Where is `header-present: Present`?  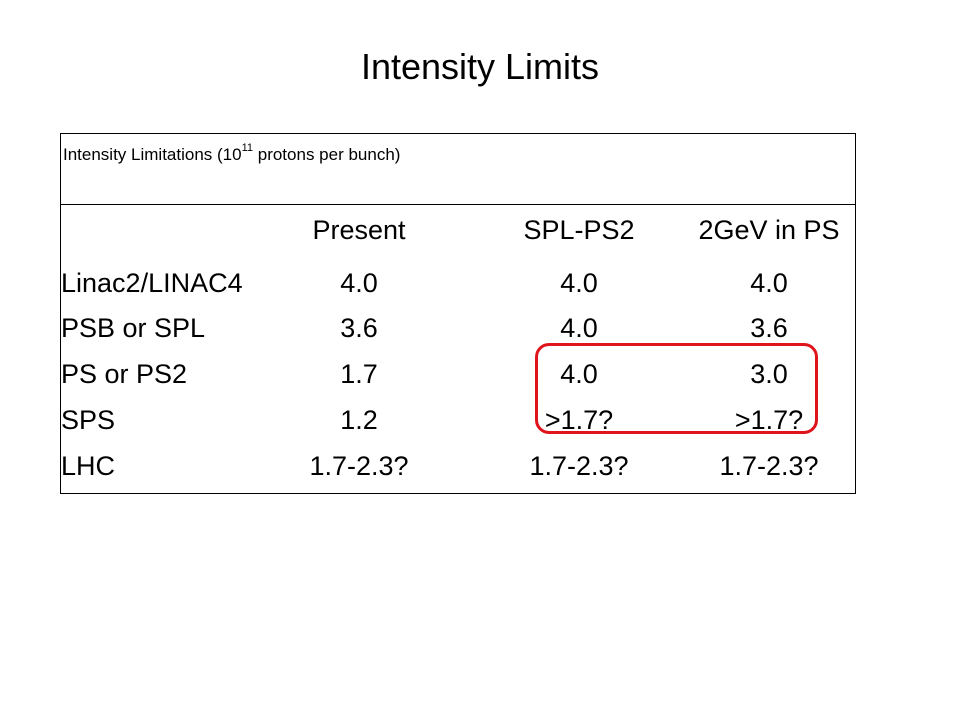
header-present: Present is located at coordinates (359, 230).